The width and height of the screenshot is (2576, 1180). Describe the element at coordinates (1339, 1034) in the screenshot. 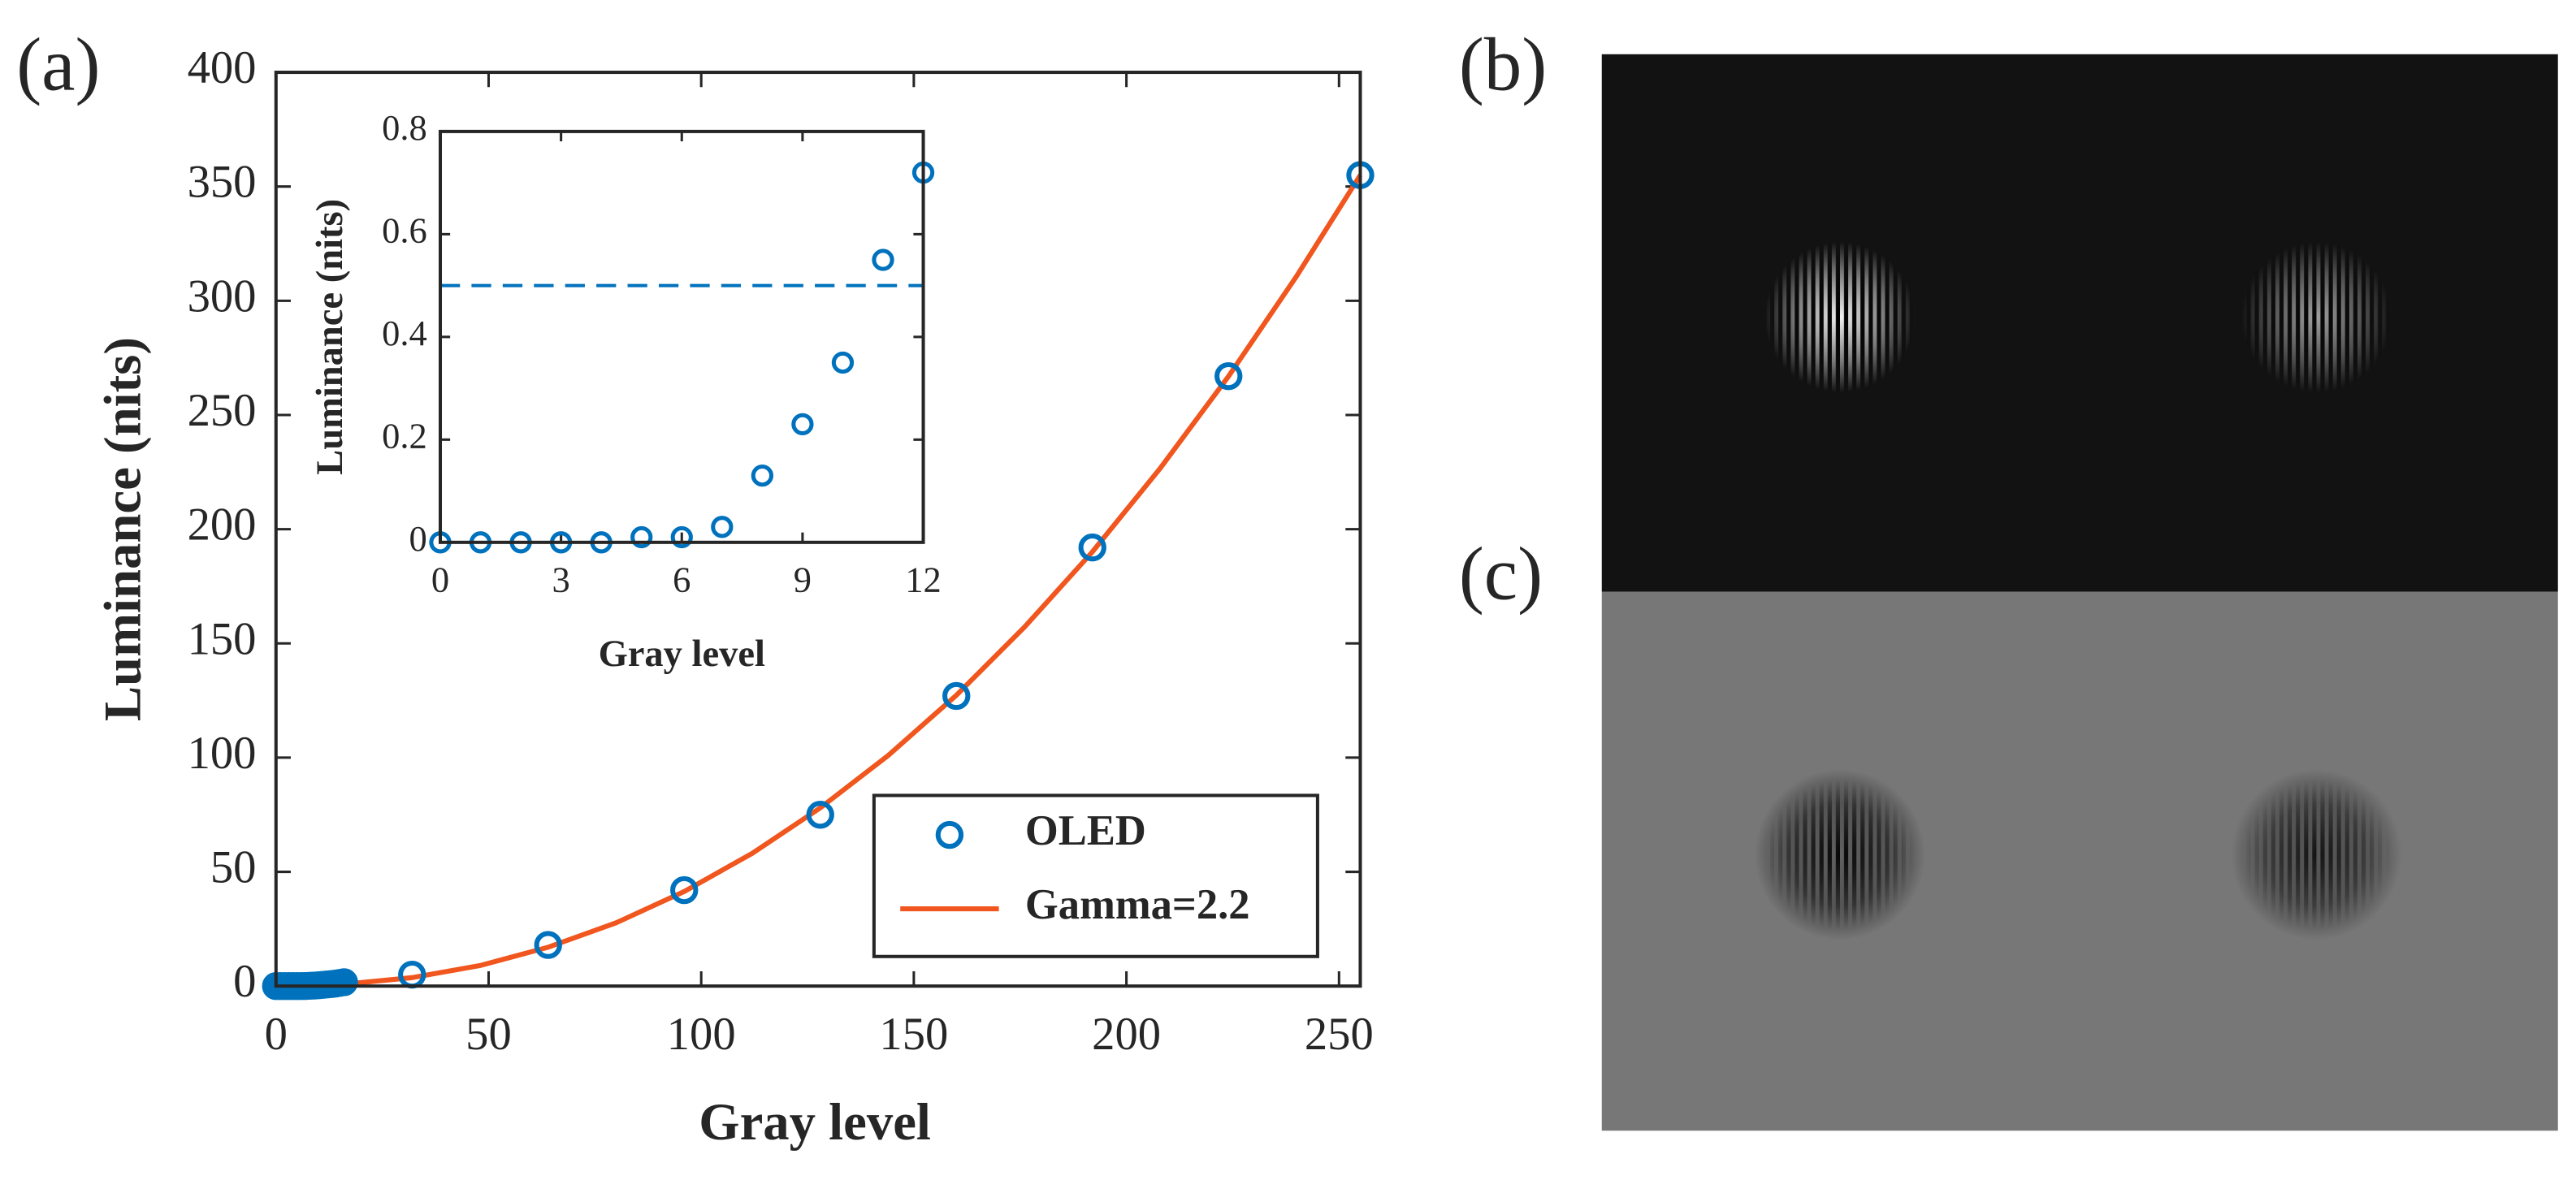

I see `x-tick-label: 250` at that location.